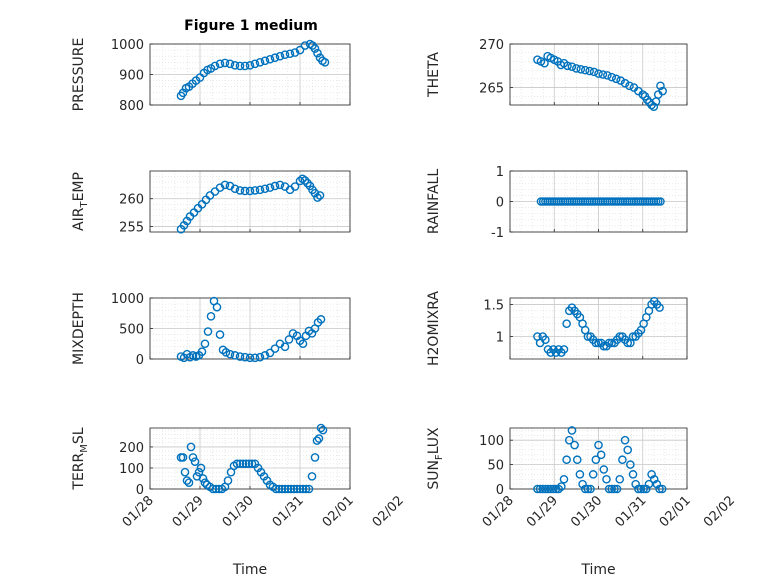  Describe the element at coordinates (140, 360) in the screenshot. I see `y-tick-label: 0` at that location.